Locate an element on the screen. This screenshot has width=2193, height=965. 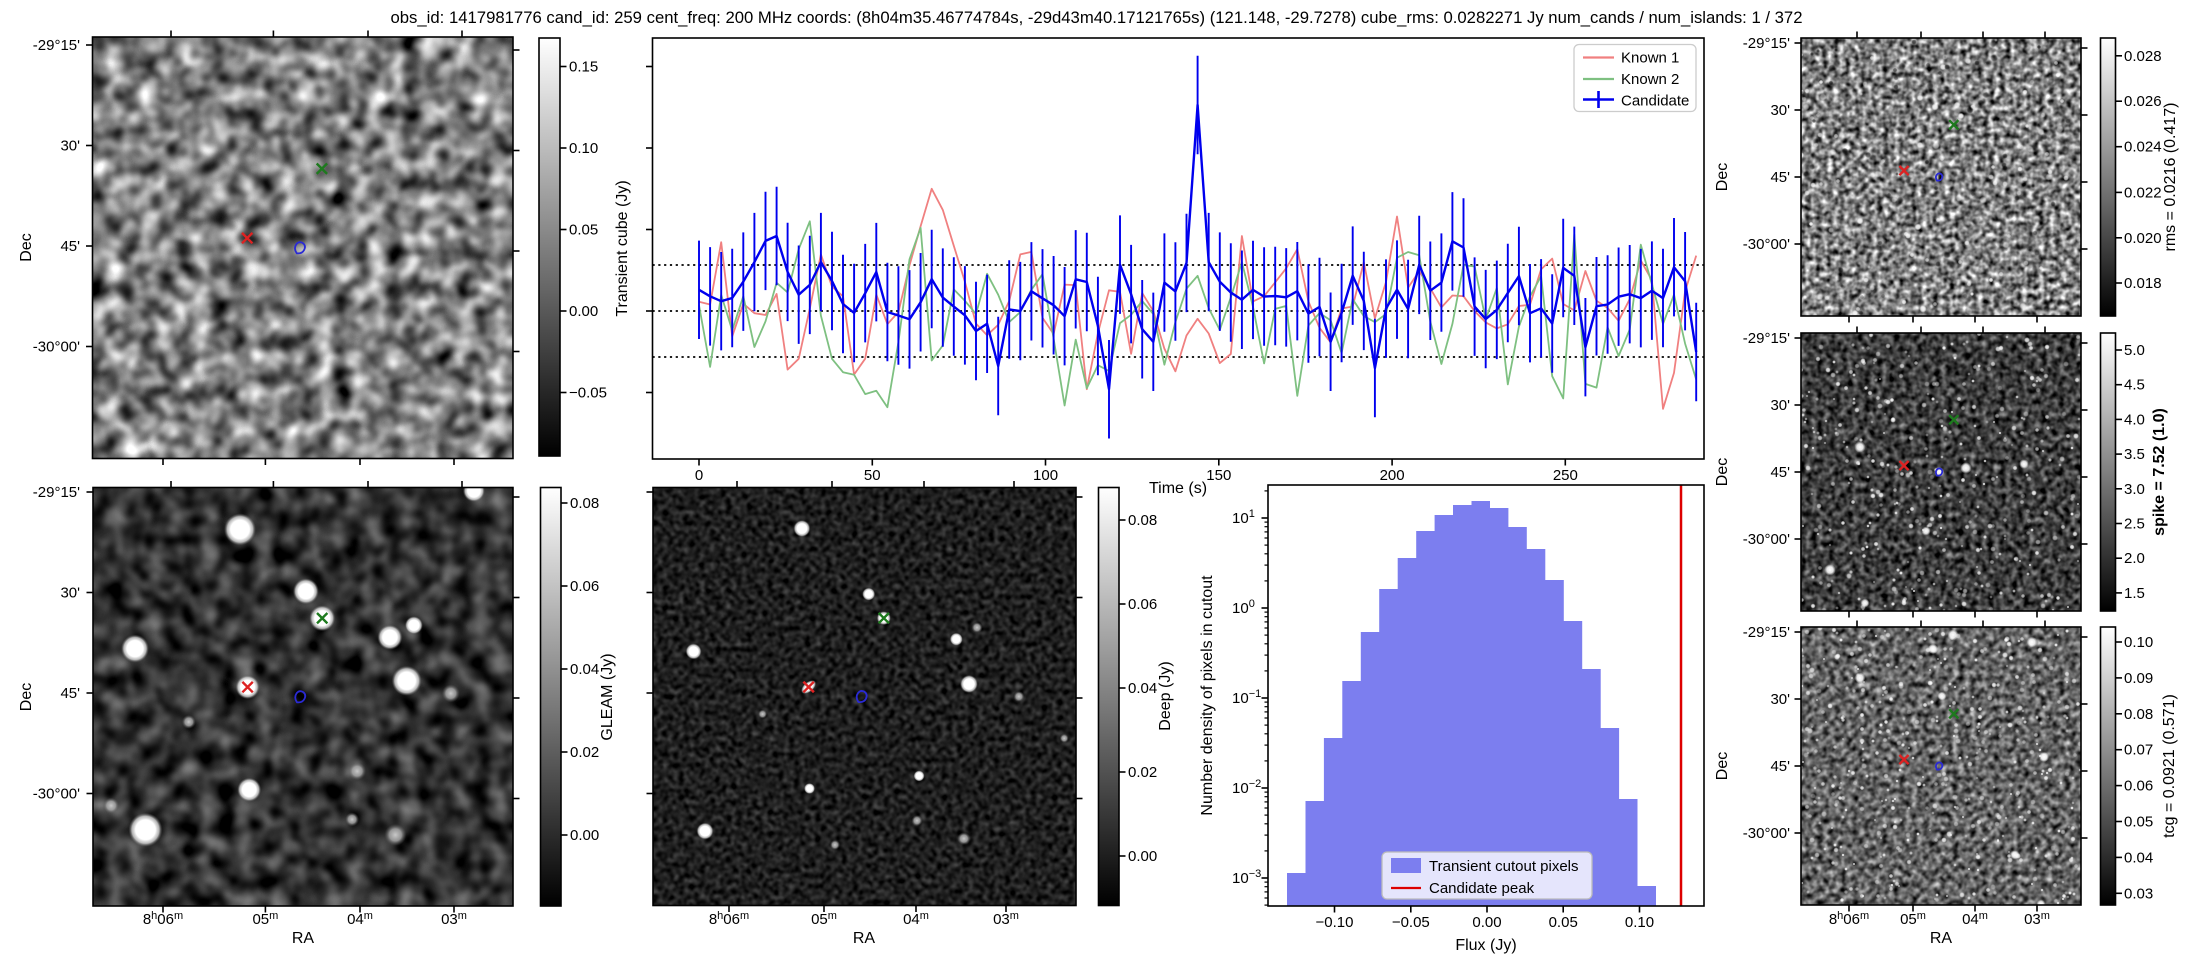
svg-text: 0.026 is located at coordinates (2143, 101).